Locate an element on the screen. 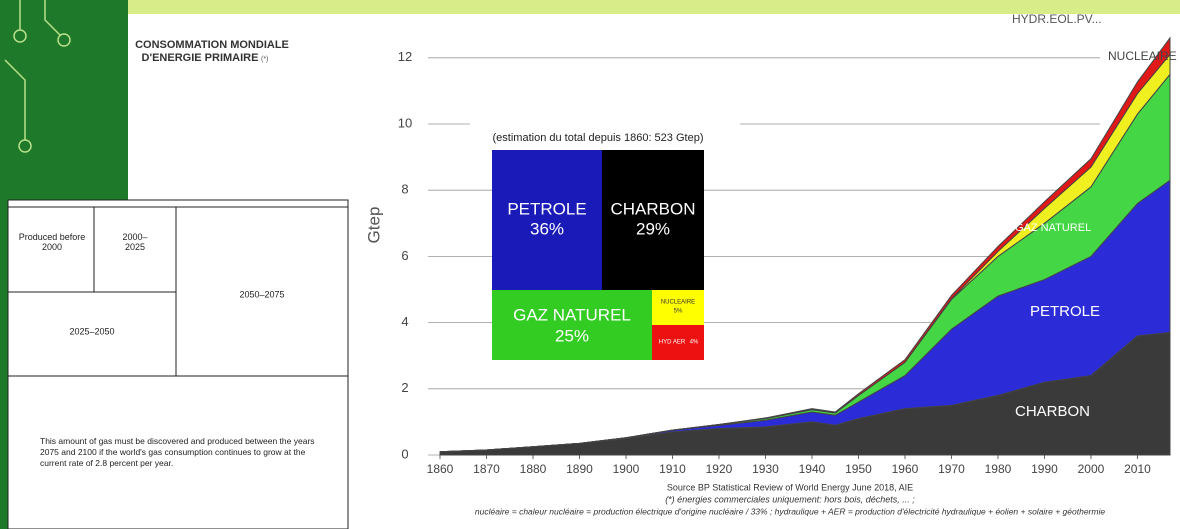 The width and height of the screenshot is (1180, 529). series-label: PETROLE is located at coordinates (1065, 311).